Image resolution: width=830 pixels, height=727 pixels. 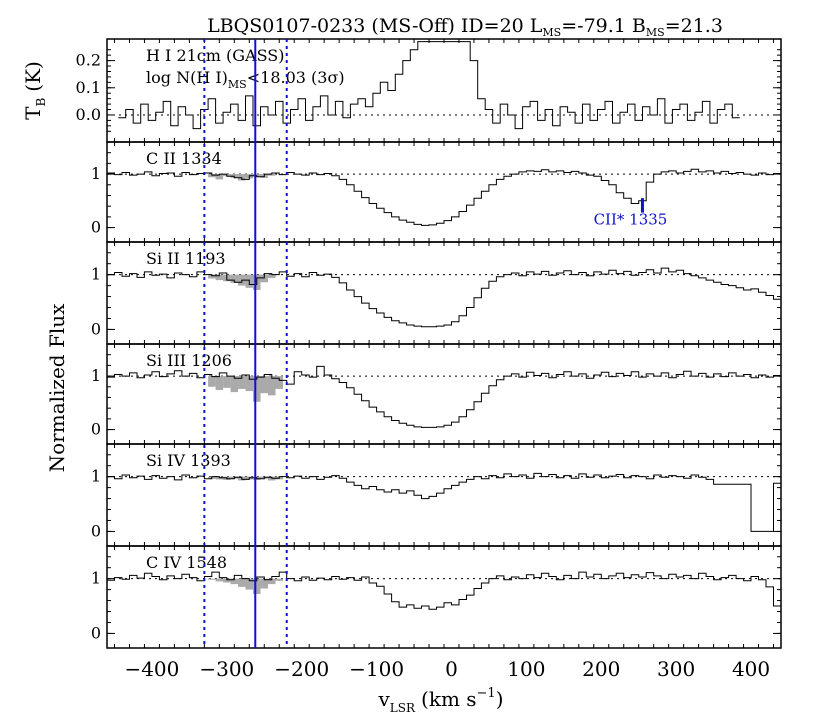 What do you see at coordinates (188, 460) in the screenshot?
I see `panel-label: Si IV 1393` at bounding box center [188, 460].